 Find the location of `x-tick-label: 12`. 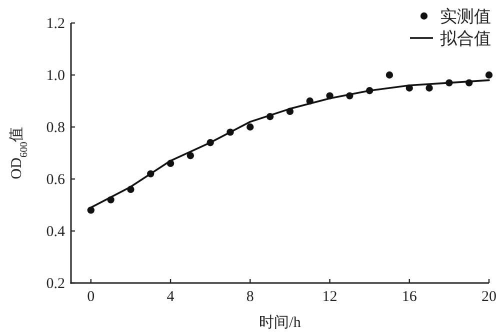

x-tick-label: 12 is located at coordinates (330, 297).